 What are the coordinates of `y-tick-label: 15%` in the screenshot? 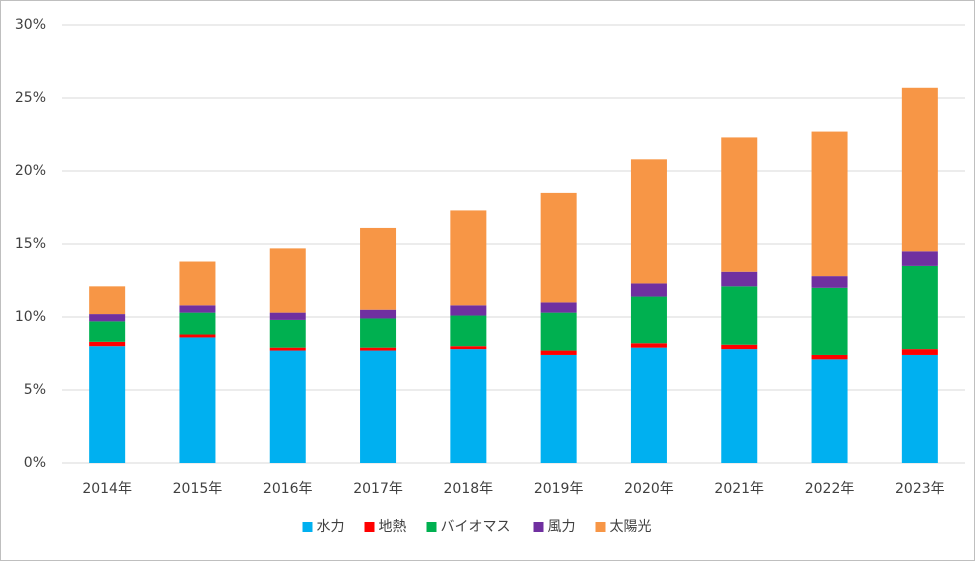 It's located at (30, 244).